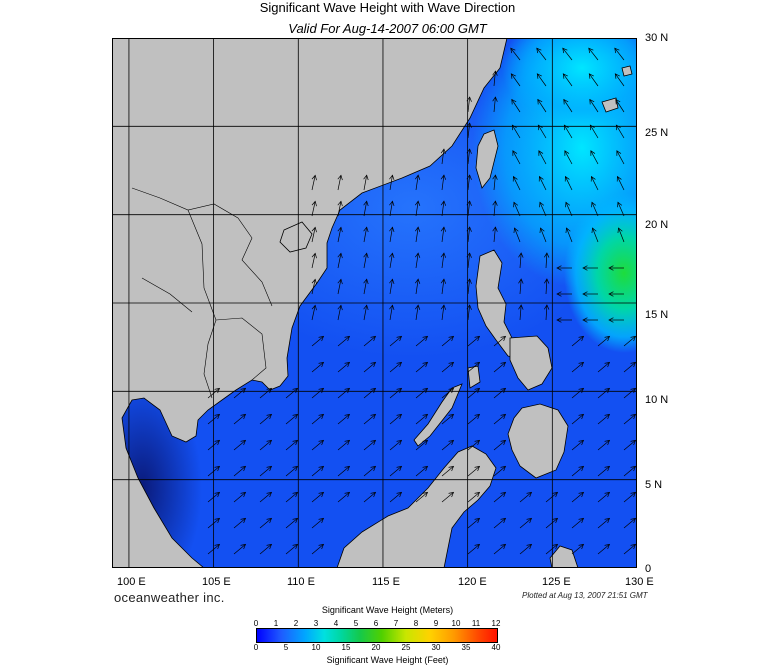  Describe the element at coordinates (387, 28) in the screenshot. I see `map-subtitle: Valid For Aug-14-2007 06:00 GMT` at that location.